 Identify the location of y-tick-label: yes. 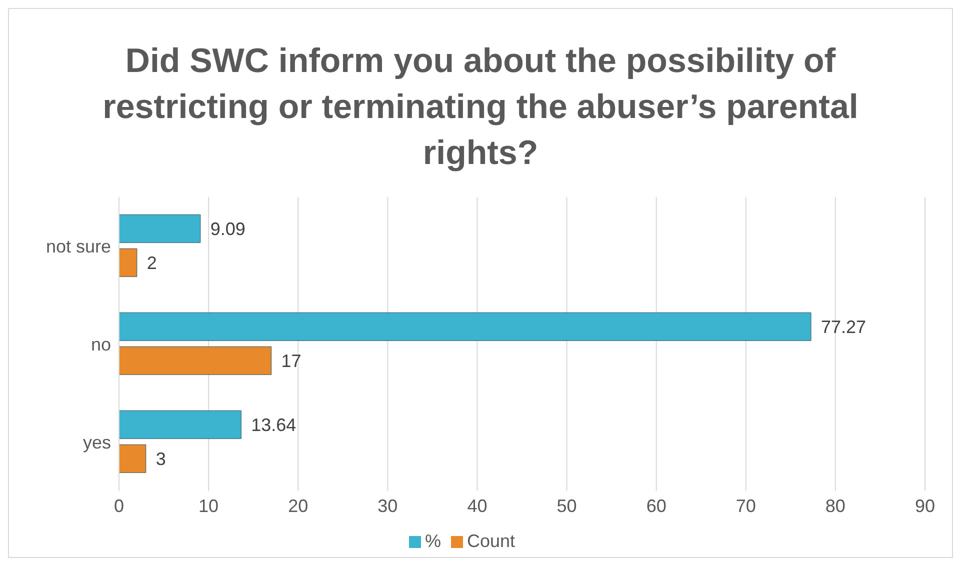
(96, 442).